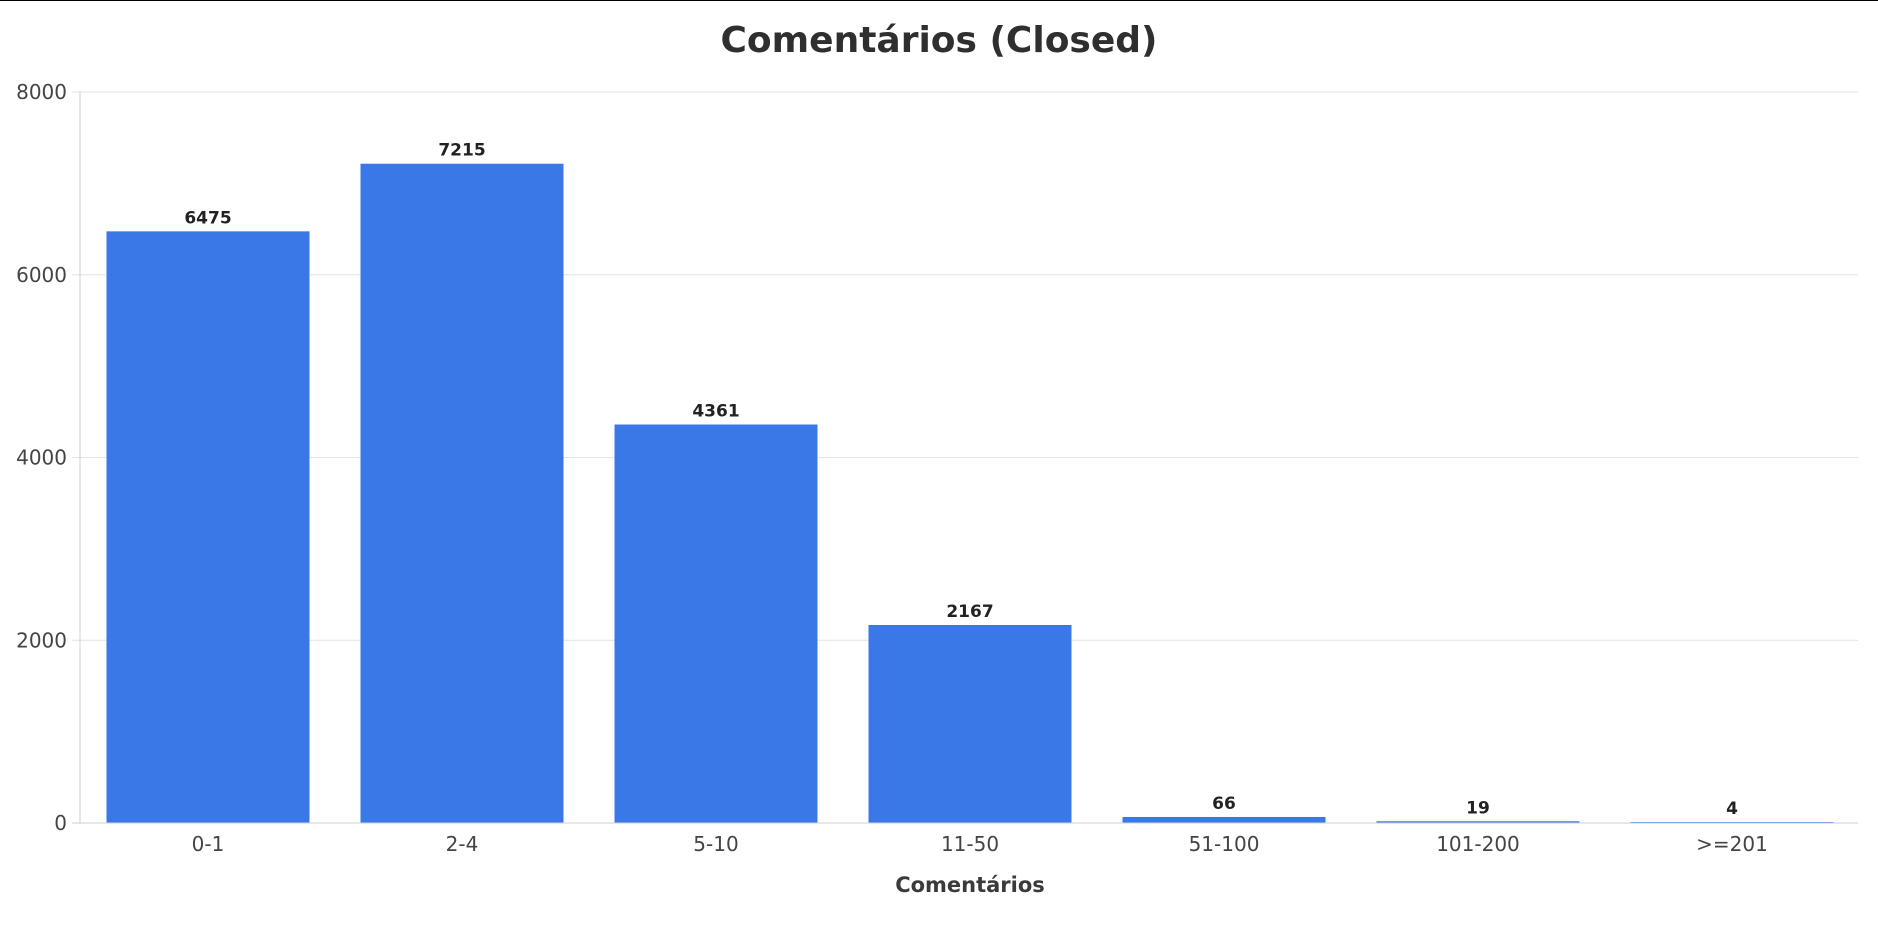 This screenshot has width=1878, height=925. What do you see at coordinates (1732, 809) in the screenshot?
I see `data-label: 4` at bounding box center [1732, 809].